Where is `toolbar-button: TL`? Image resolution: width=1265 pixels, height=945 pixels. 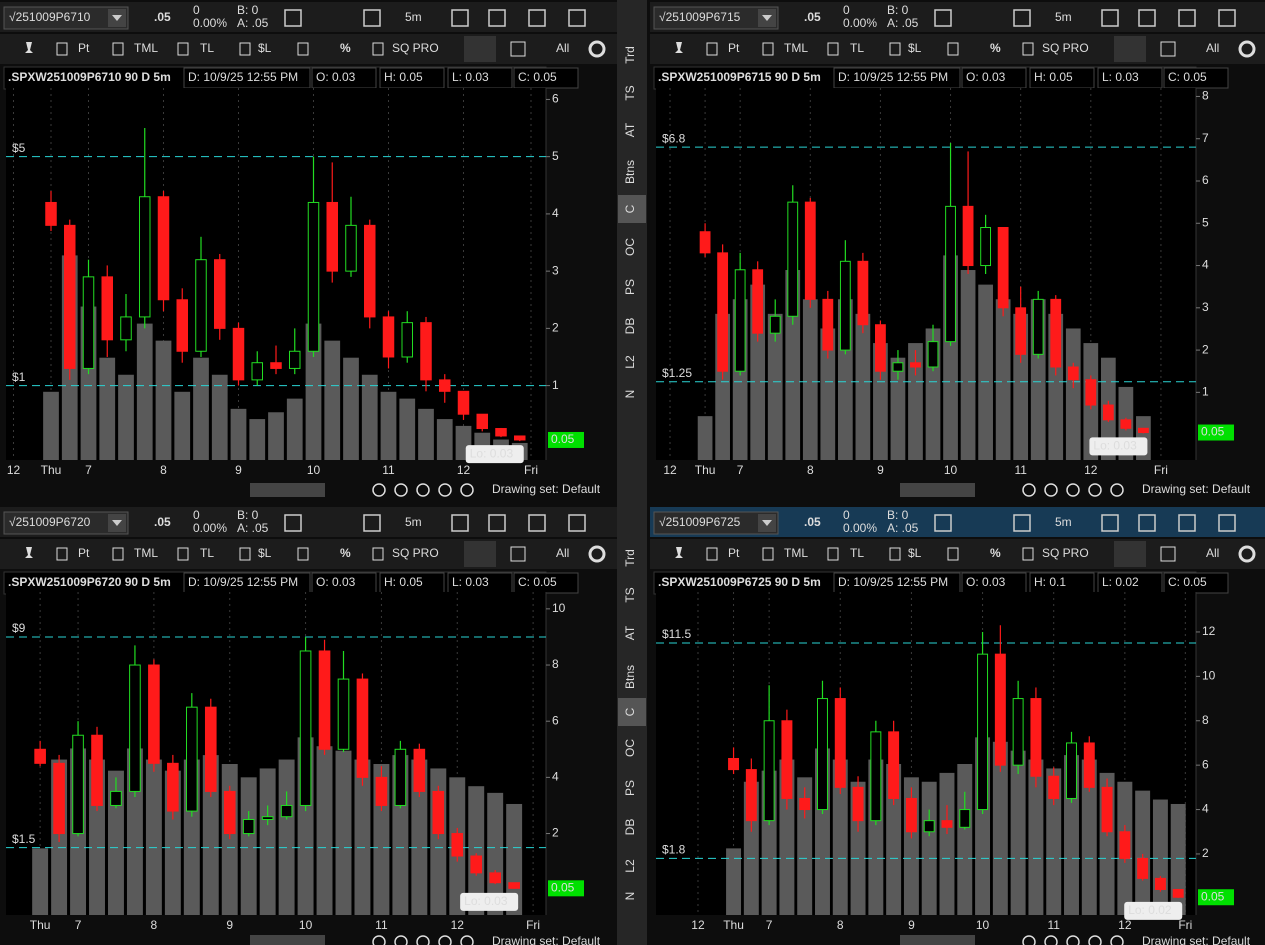
toolbar-button: TL is located at coordinates (857, 48).